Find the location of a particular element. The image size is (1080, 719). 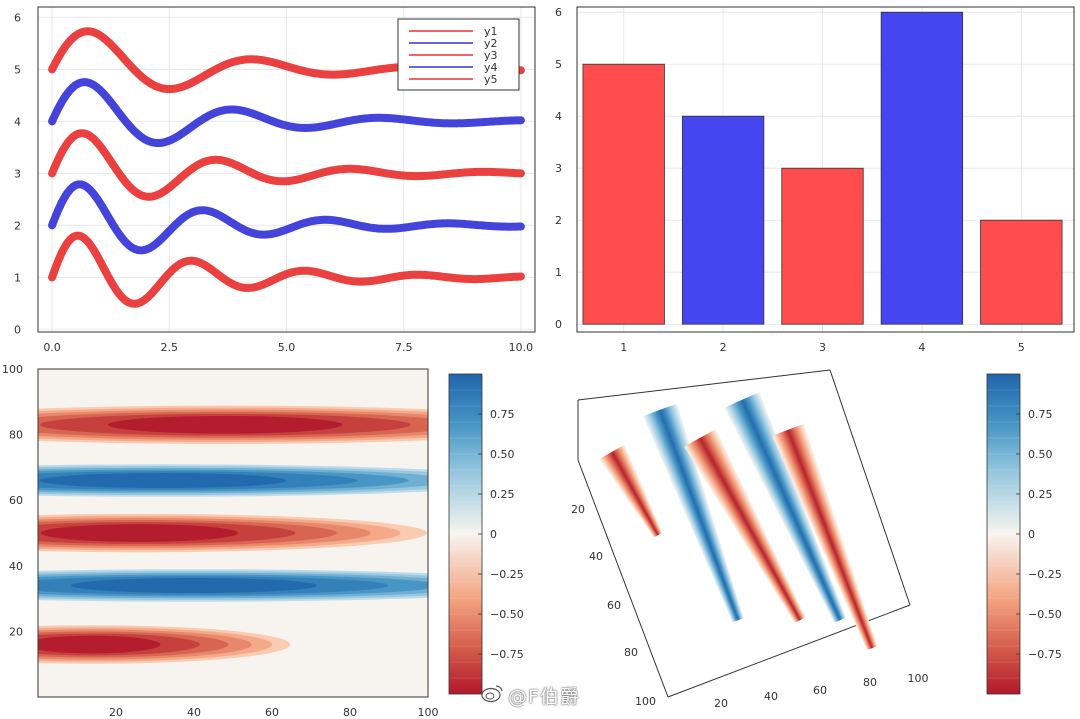

bar-chart-x-tick-label: 2 is located at coordinates (723, 347).